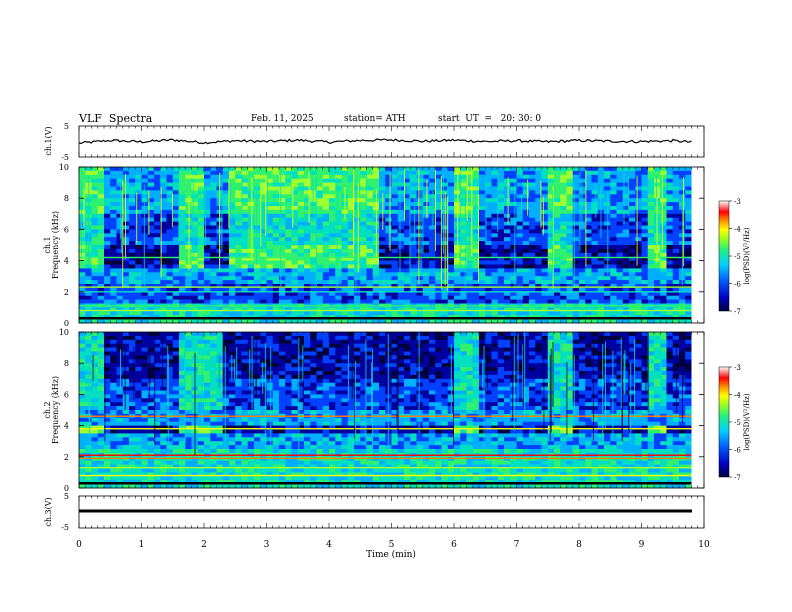 Image resolution: width=792 pixels, height=612 pixels. What do you see at coordinates (48, 511) in the screenshot?
I see `ch3-ylabel: ch.3(V)` at bounding box center [48, 511].